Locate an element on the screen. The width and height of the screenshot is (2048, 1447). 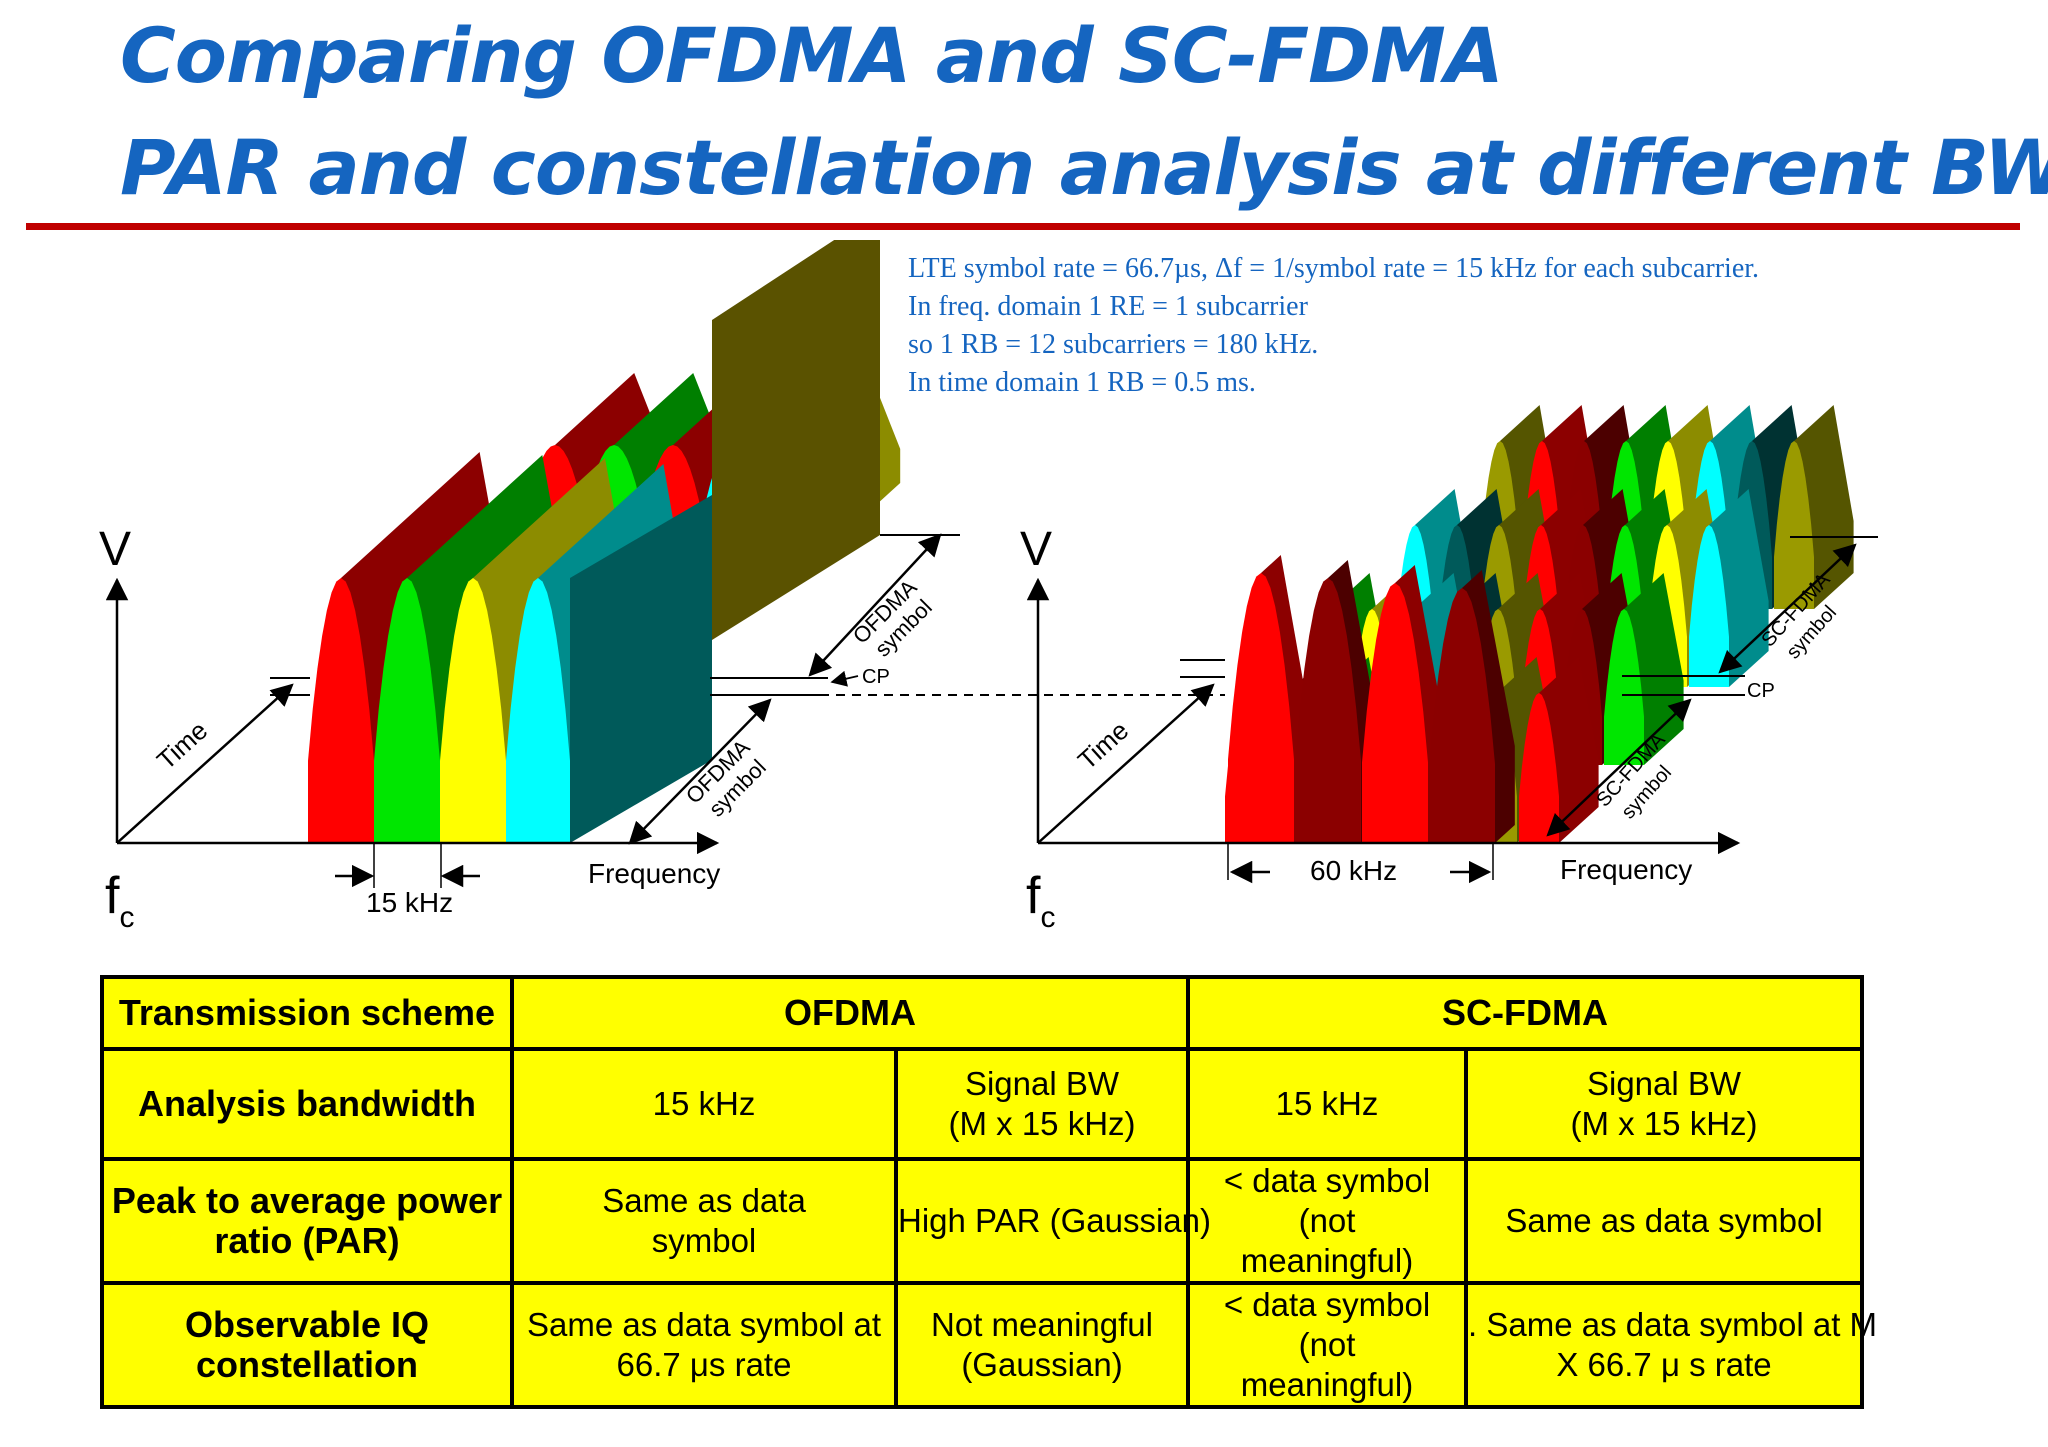
left-time-axis is located at coordinates (205, 763).